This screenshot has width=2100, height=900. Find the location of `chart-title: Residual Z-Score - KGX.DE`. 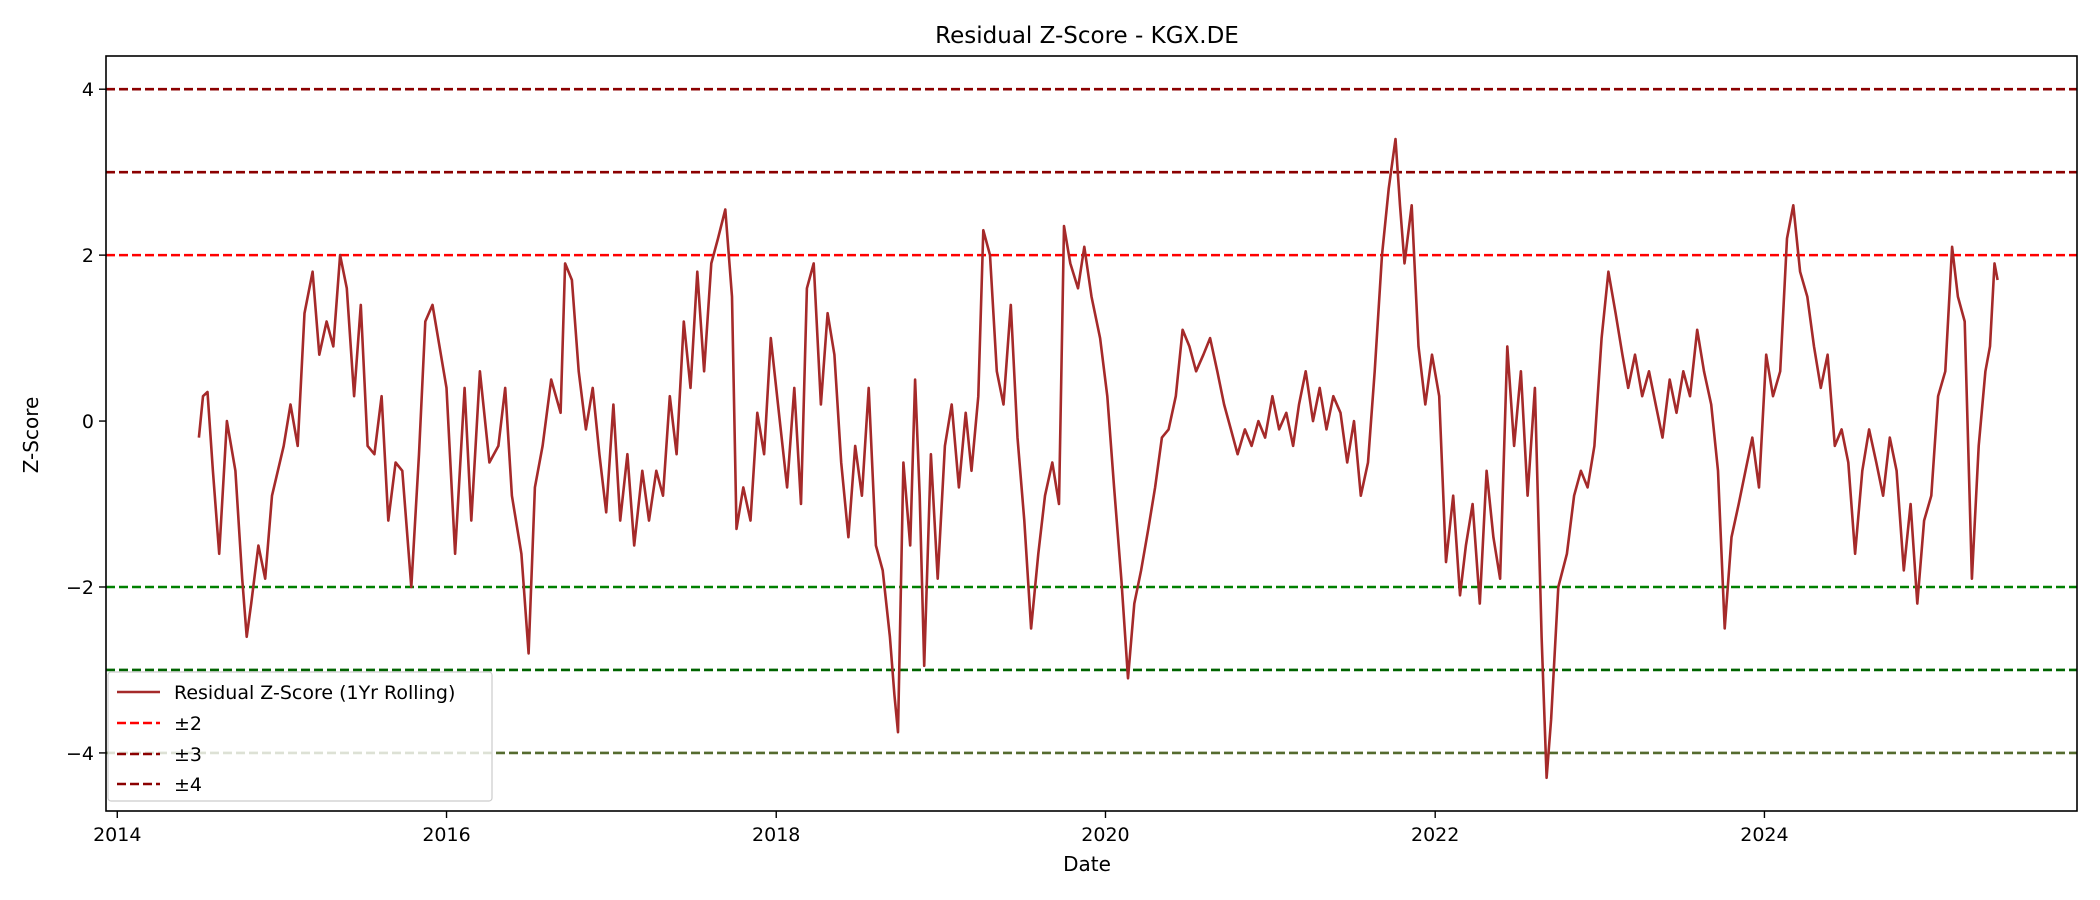

chart-title: Residual Z-Score - KGX.DE is located at coordinates (1087, 36).